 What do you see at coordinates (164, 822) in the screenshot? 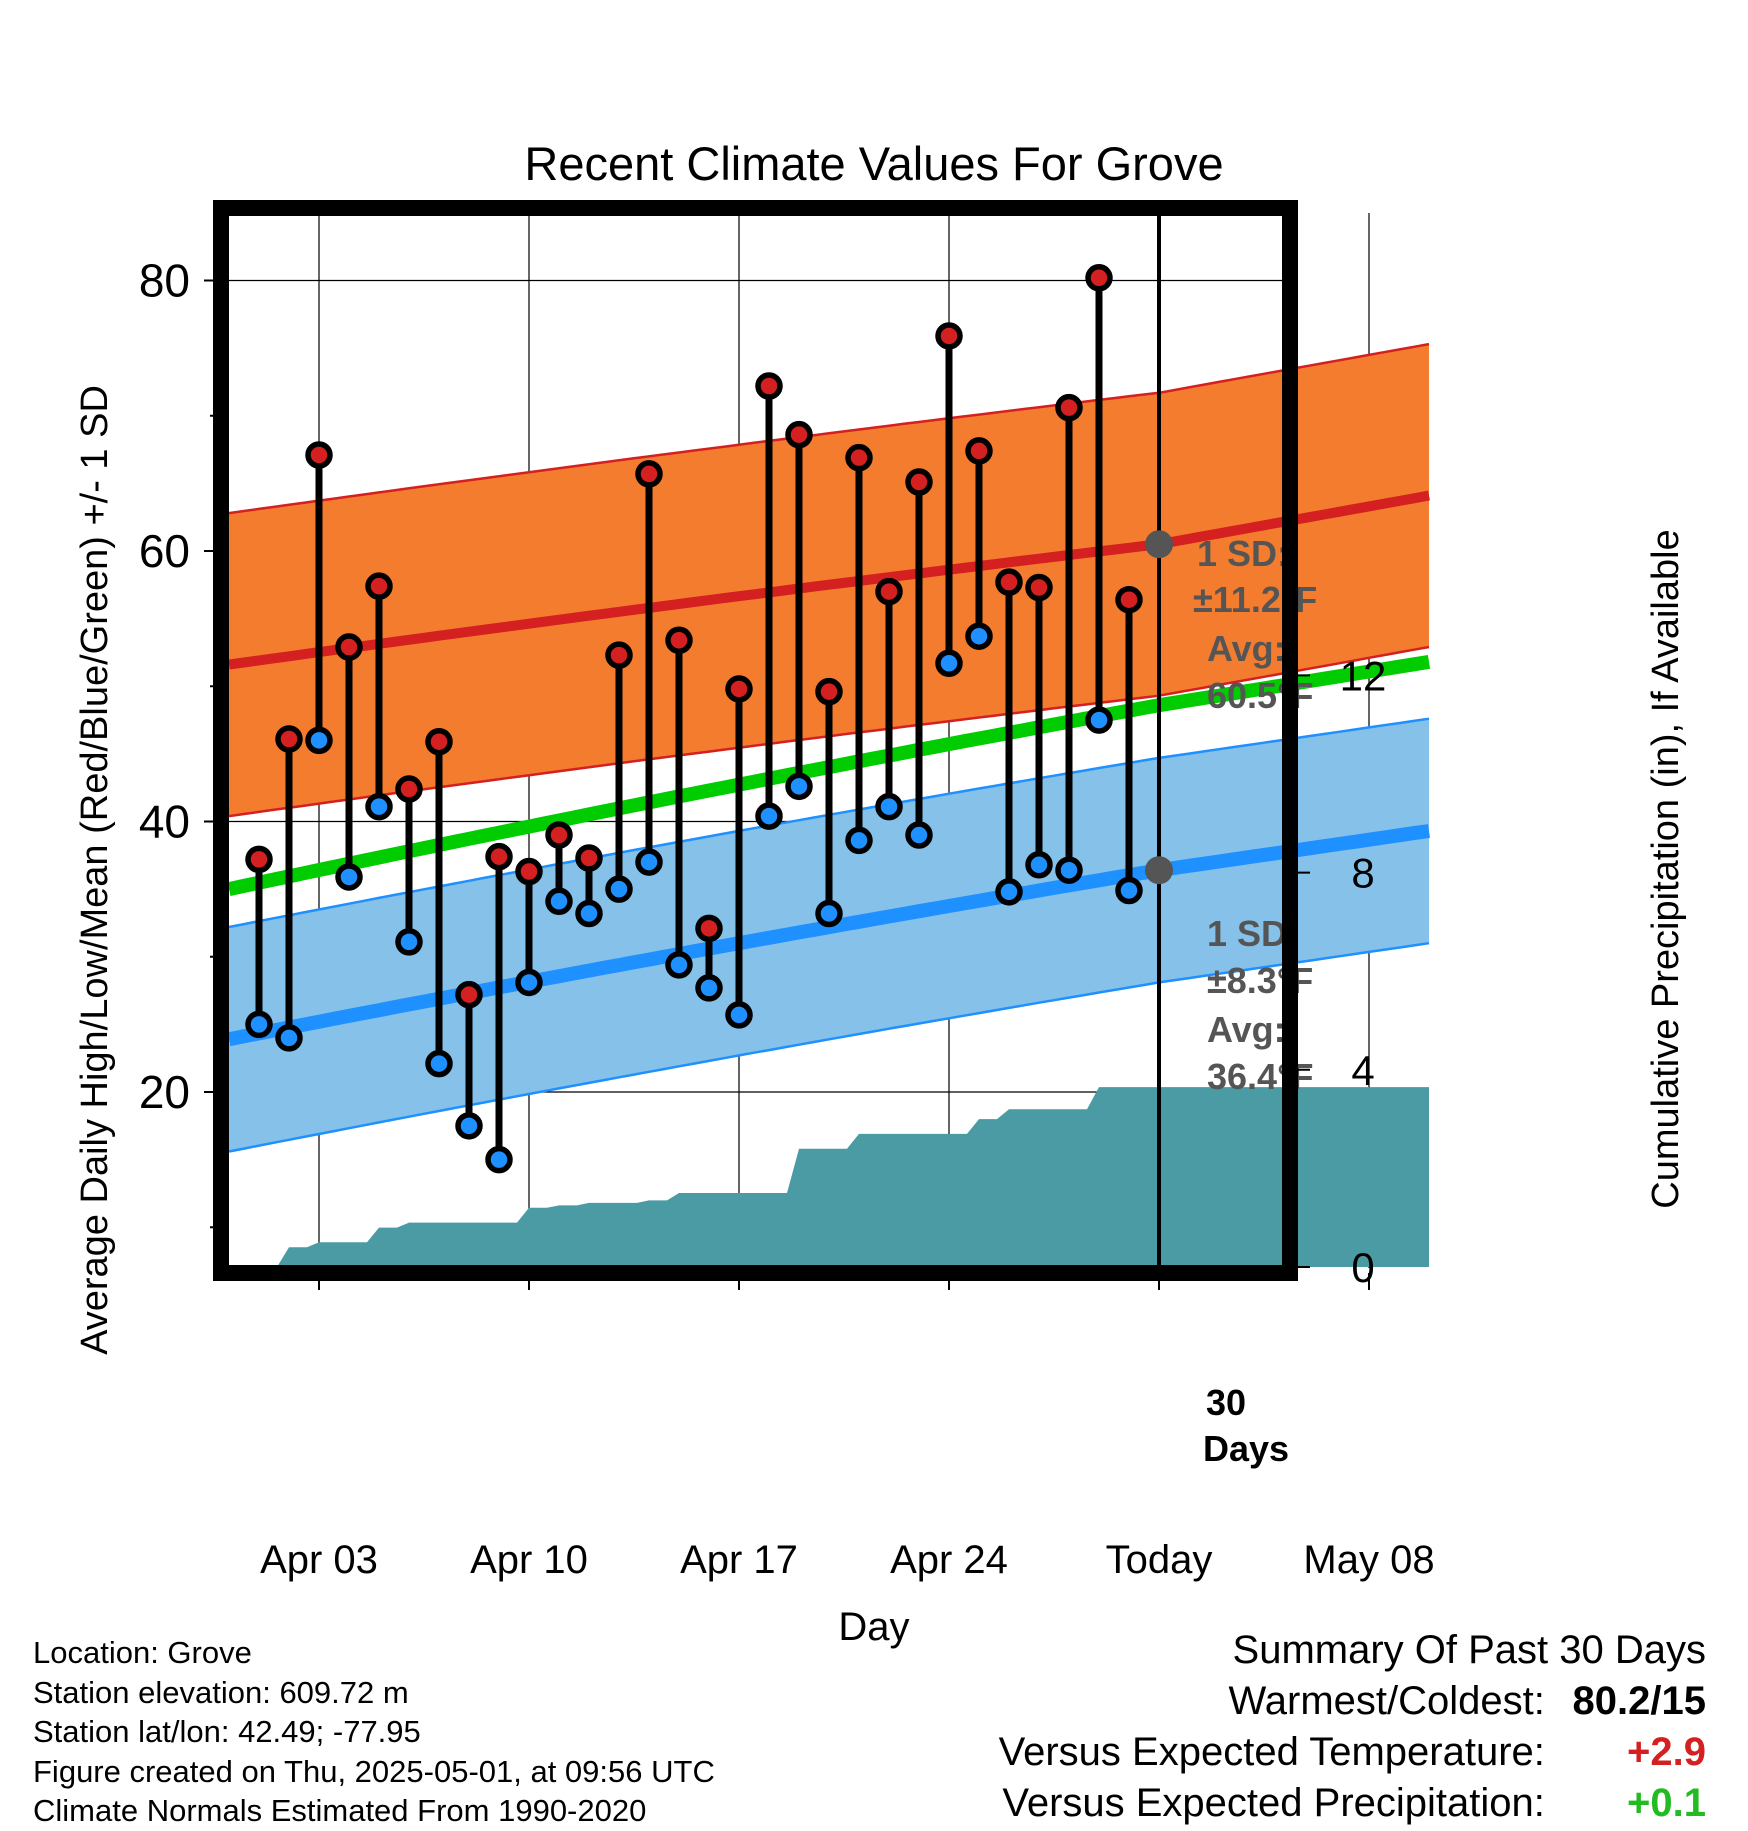
I see `y-left-tick-label: 40` at bounding box center [164, 822].